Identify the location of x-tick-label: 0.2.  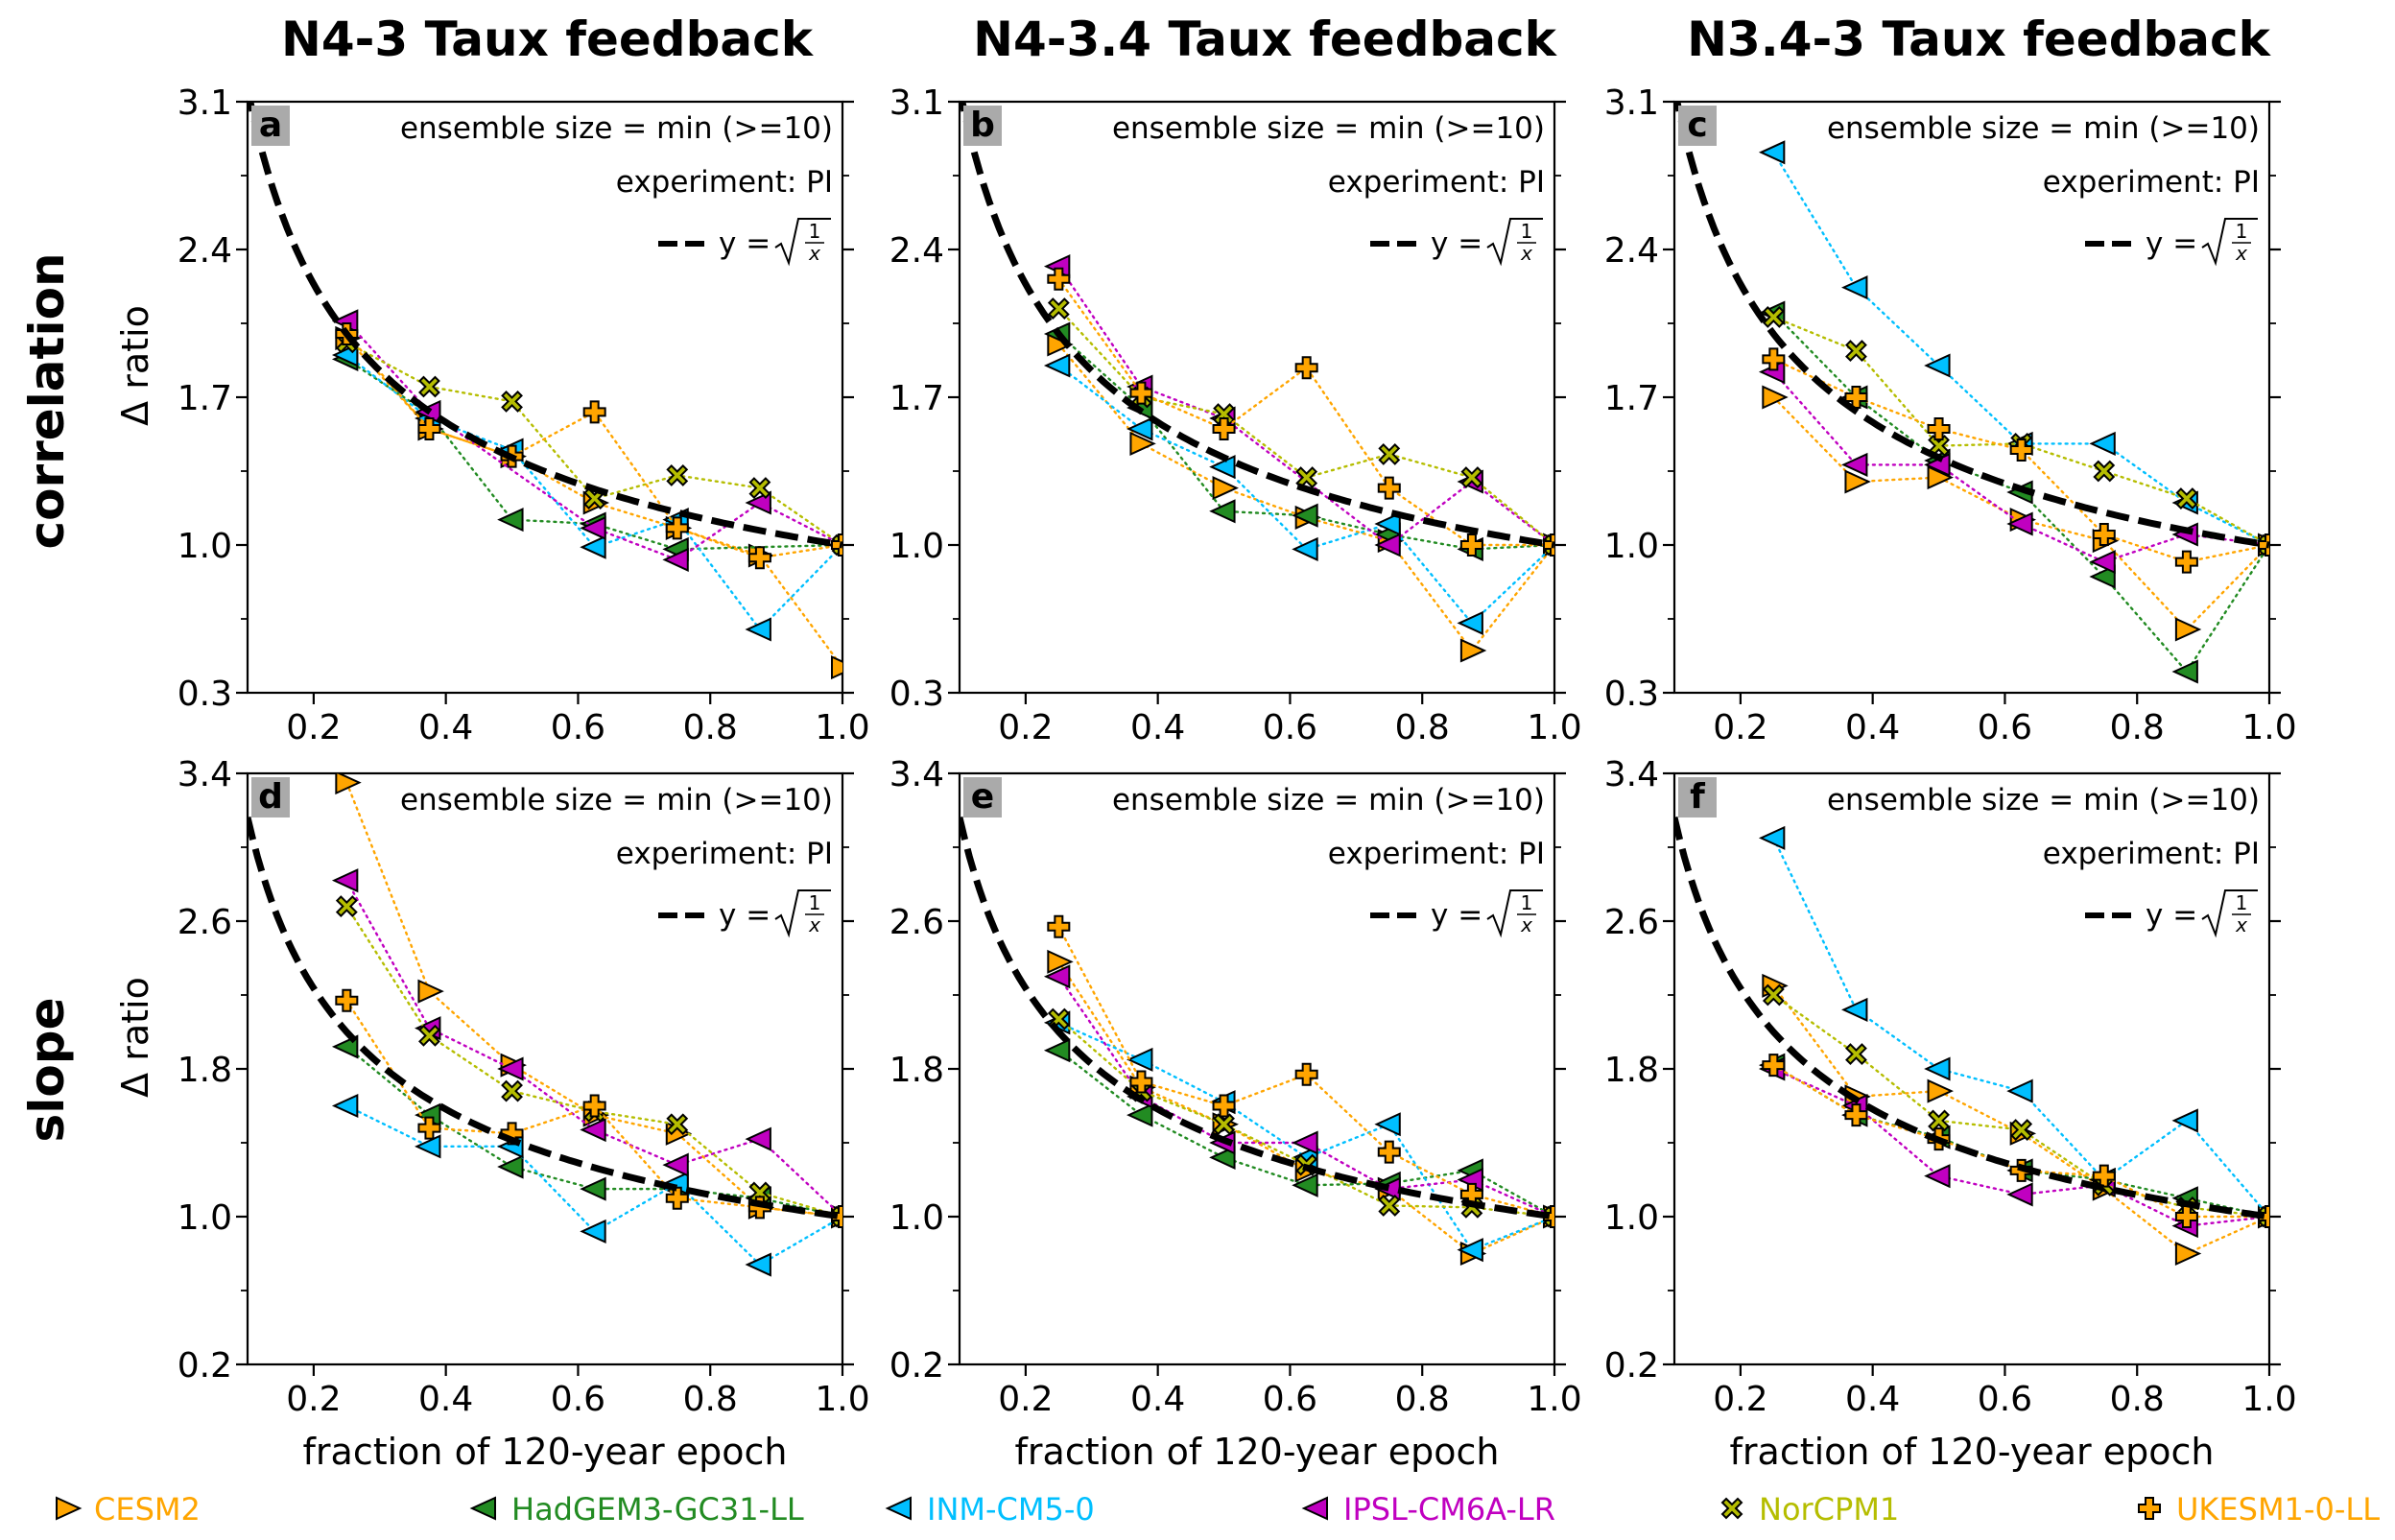
(1740, 727).